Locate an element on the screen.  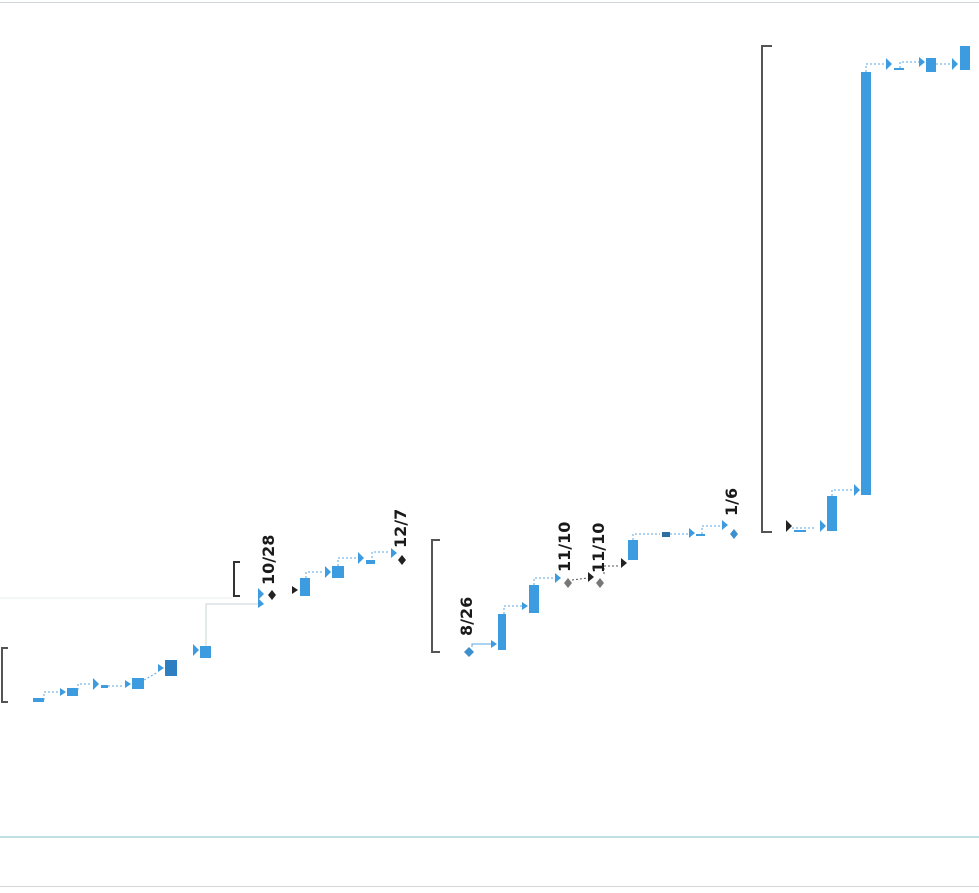
top-divider is located at coordinates (489, 2).